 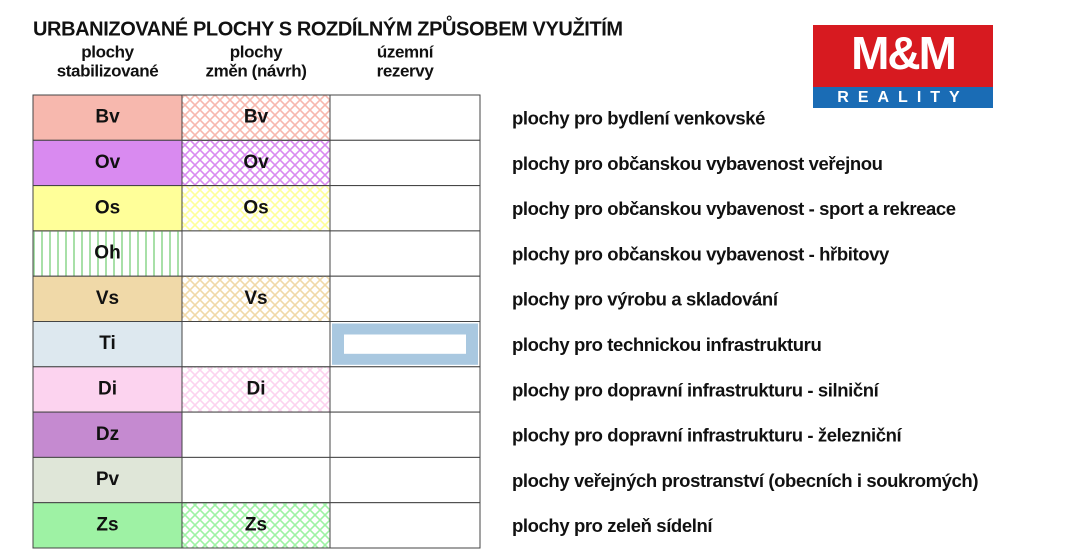 What do you see at coordinates (612, 525) in the screenshot?
I see `description: plochy pro zeleň sídelní` at bounding box center [612, 525].